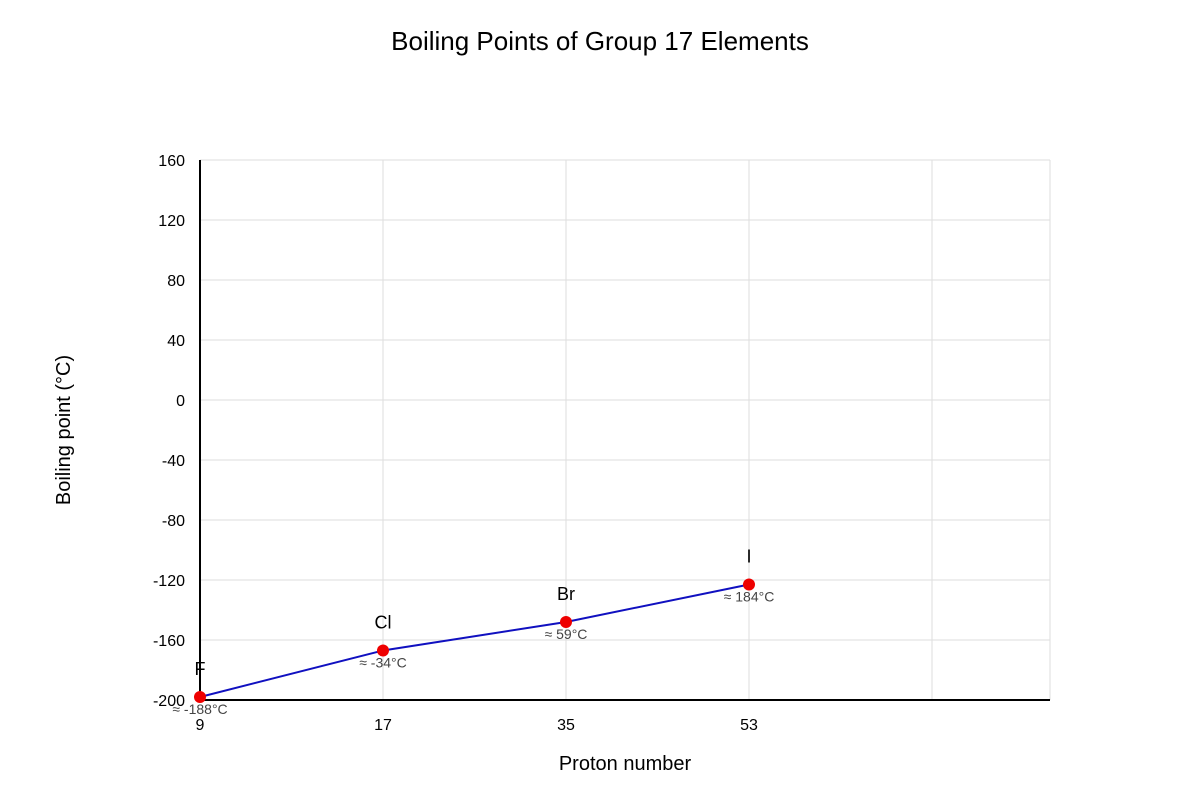 The height and width of the screenshot is (800, 1200). I want to click on x-tick-label: 9, so click(200, 725).